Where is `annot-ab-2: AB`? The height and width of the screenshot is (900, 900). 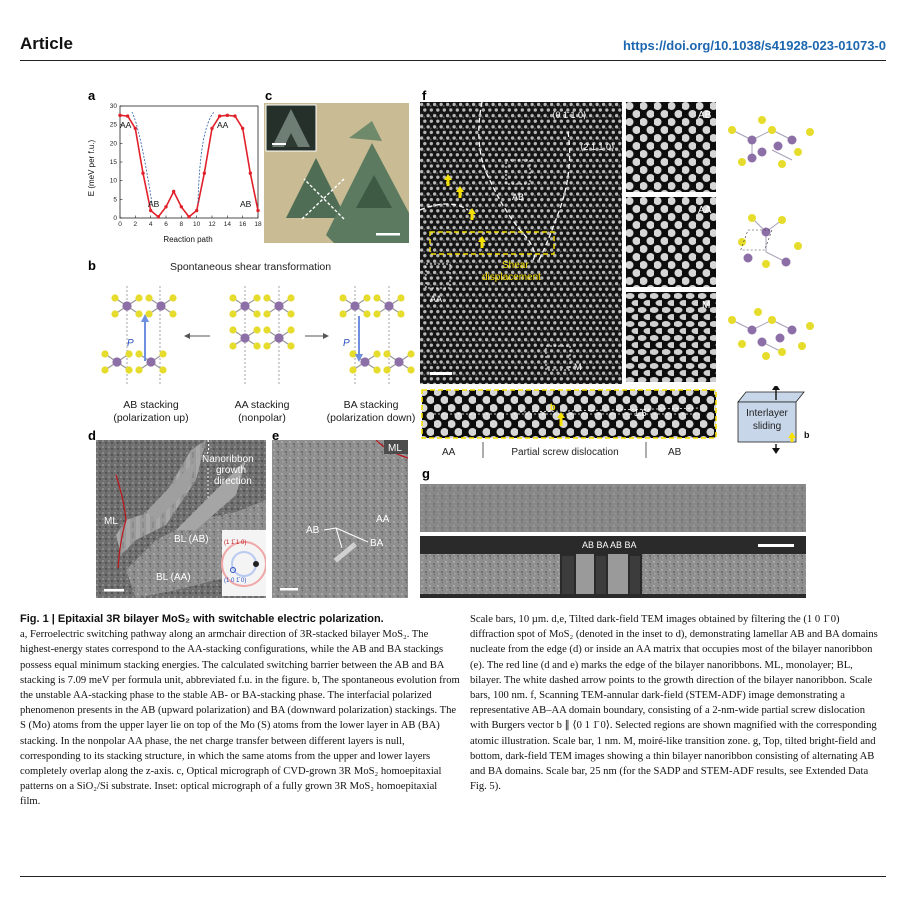 annot-ab-2: AB is located at coordinates (246, 204).